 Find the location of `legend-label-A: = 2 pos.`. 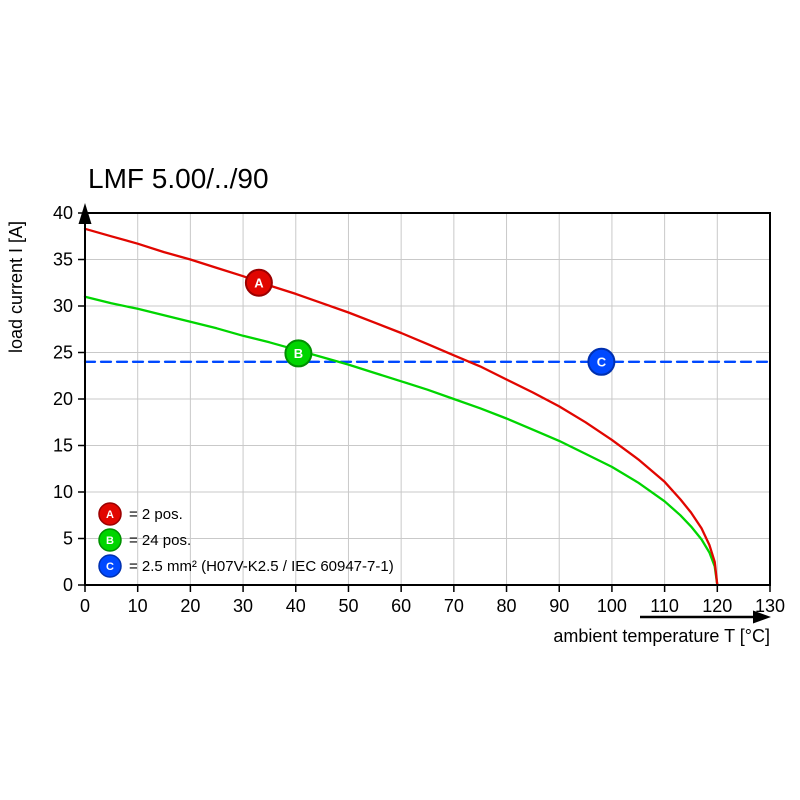

legend-label-A: = 2 pos. is located at coordinates (156, 514).